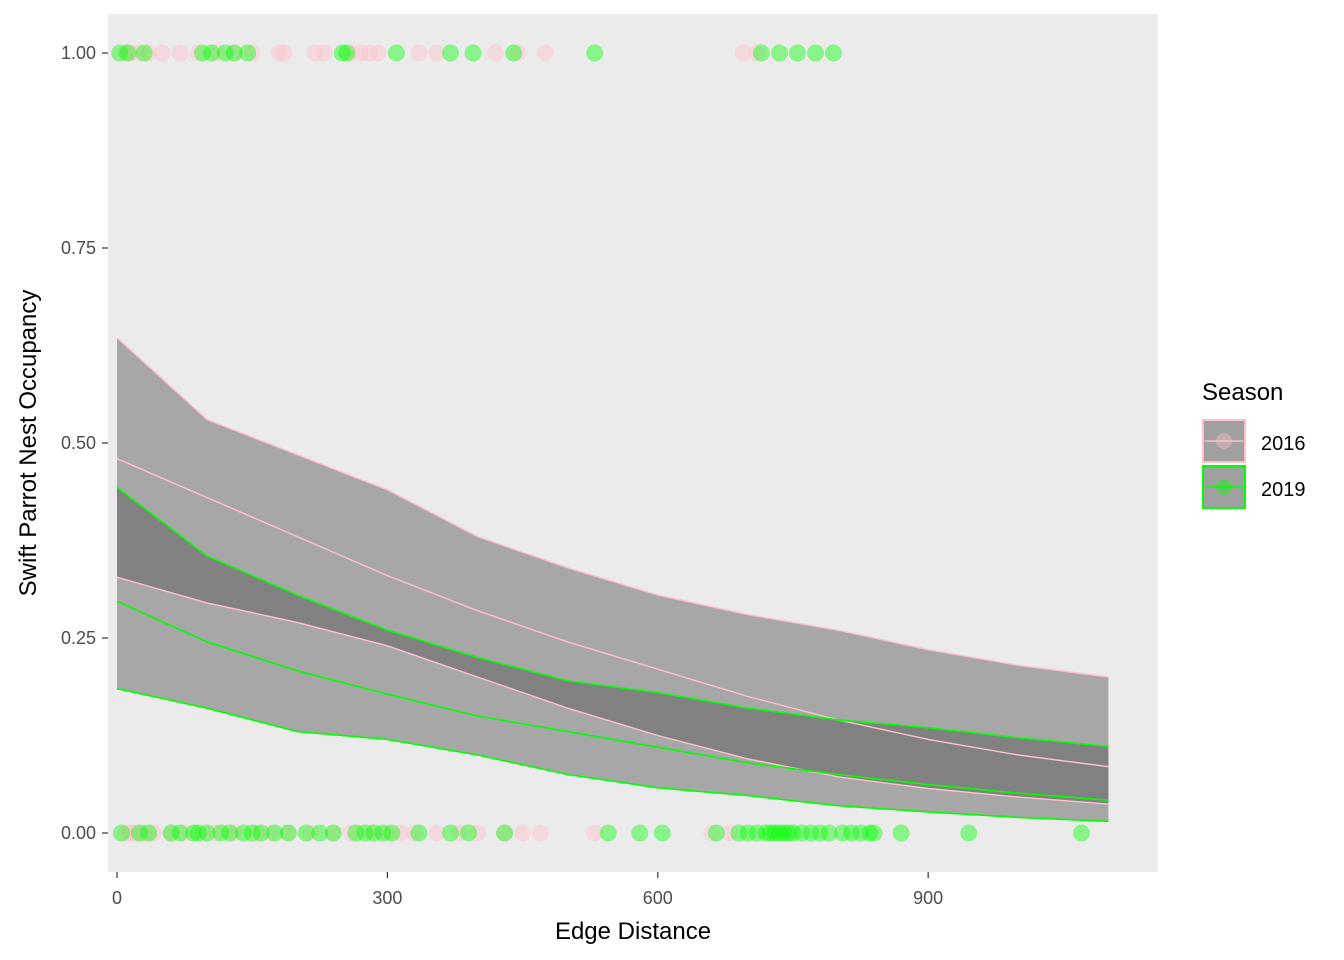  Describe the element at coordinates (78, 833) in the screenshot. I see `y-tick-label: 0.00` at that location.